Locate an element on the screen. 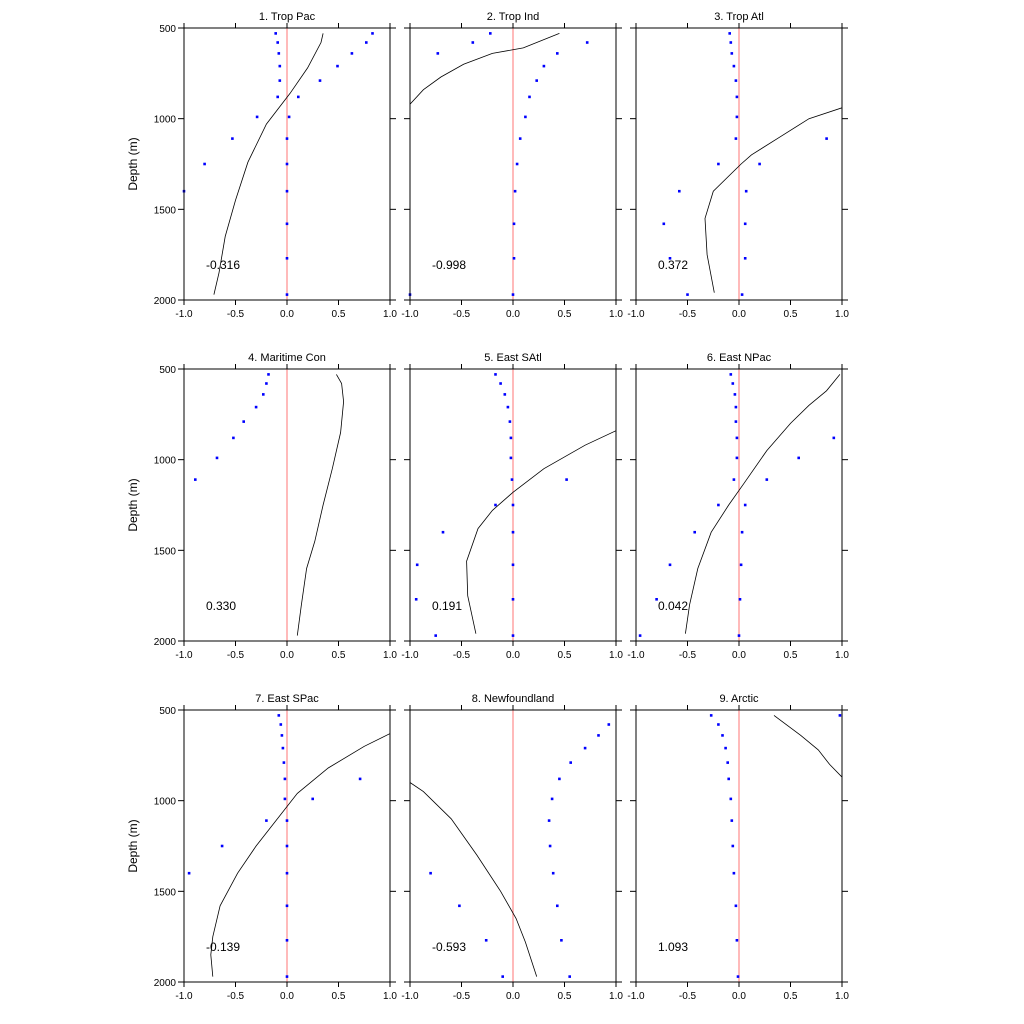 This screenshot has height=1024, width=1024. panel-title: 7. East SPac is located at coordinates (287, 699).